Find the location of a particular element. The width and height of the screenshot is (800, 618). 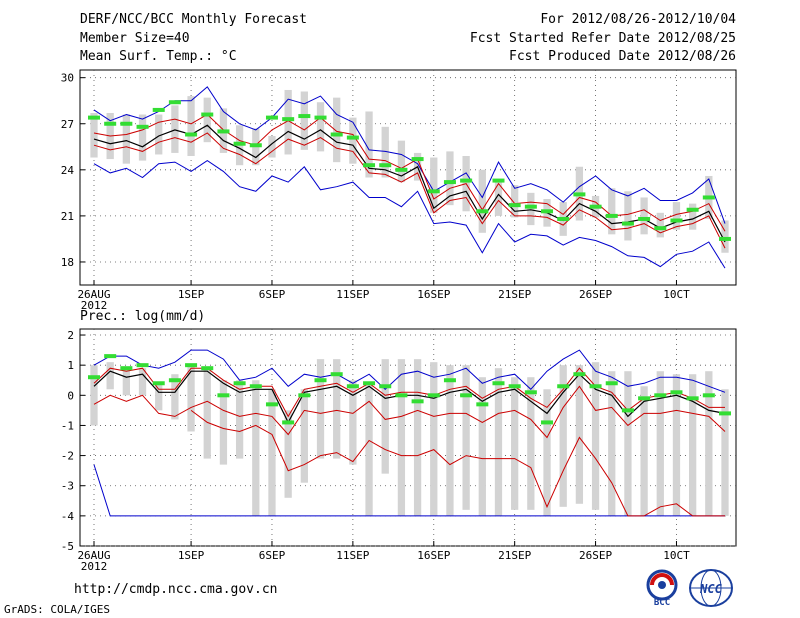

ncc-logo: NCC is located at coordinates (711, 588).